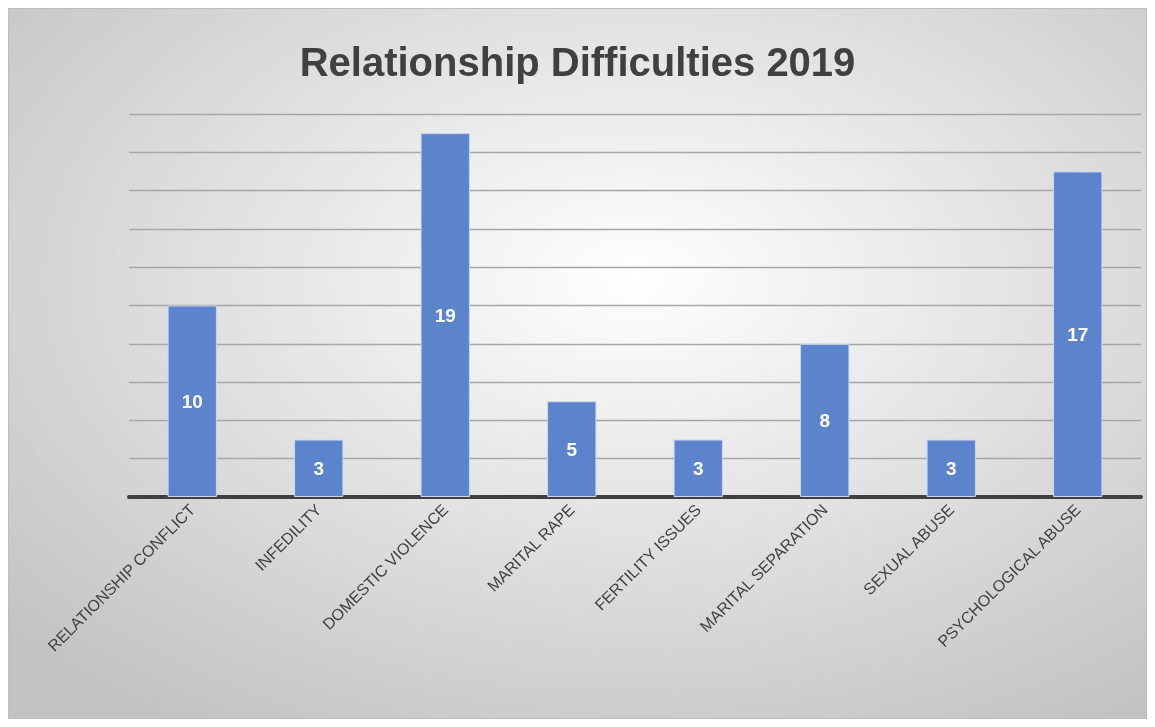 This screenshot has width=1155, height=727. I want to click on chart-title: Relationship Difficulties 2019, so click(577, 62).